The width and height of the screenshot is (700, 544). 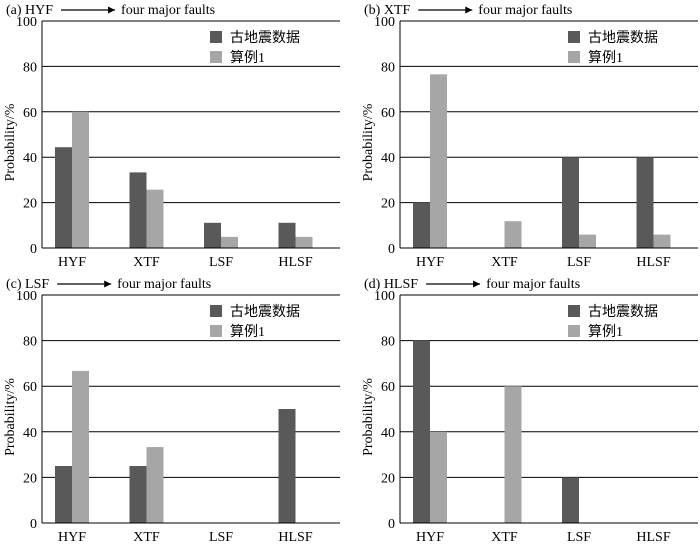 I want to click on panel-title: (b) XTF, so click(x=387, y=10).